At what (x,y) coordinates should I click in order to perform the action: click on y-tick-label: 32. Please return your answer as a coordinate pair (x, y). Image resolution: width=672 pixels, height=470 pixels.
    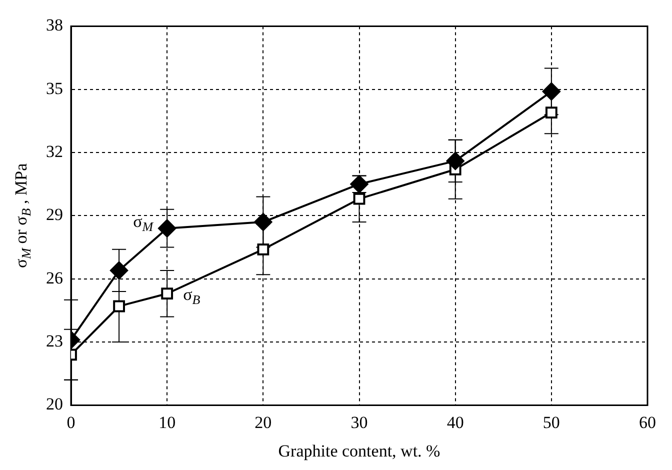
    Looking at the image, I should click on (54, 151).